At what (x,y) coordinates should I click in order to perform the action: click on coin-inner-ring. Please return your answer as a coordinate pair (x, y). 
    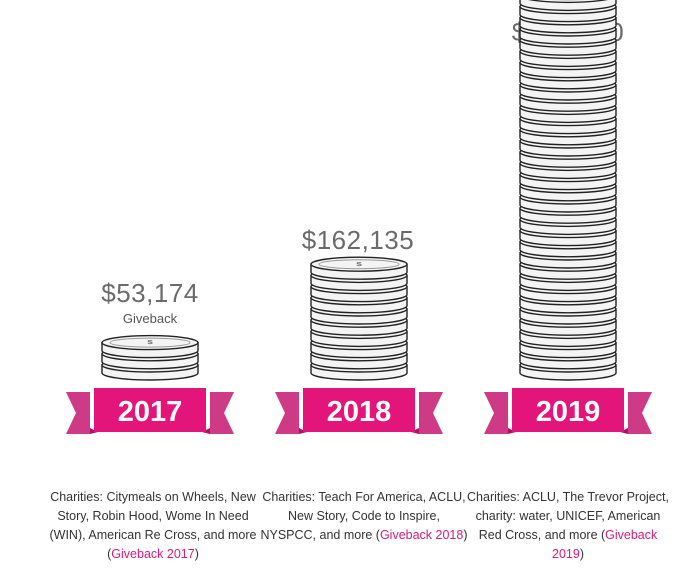
    Looking at the image, I should click on (150, 342).